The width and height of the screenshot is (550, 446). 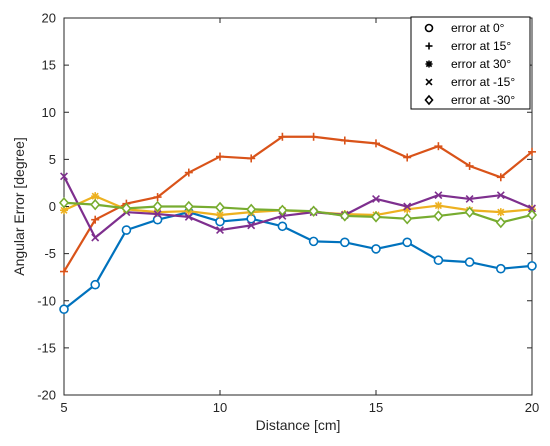 I want to click on circle-marker, so click(x=429, y=28).